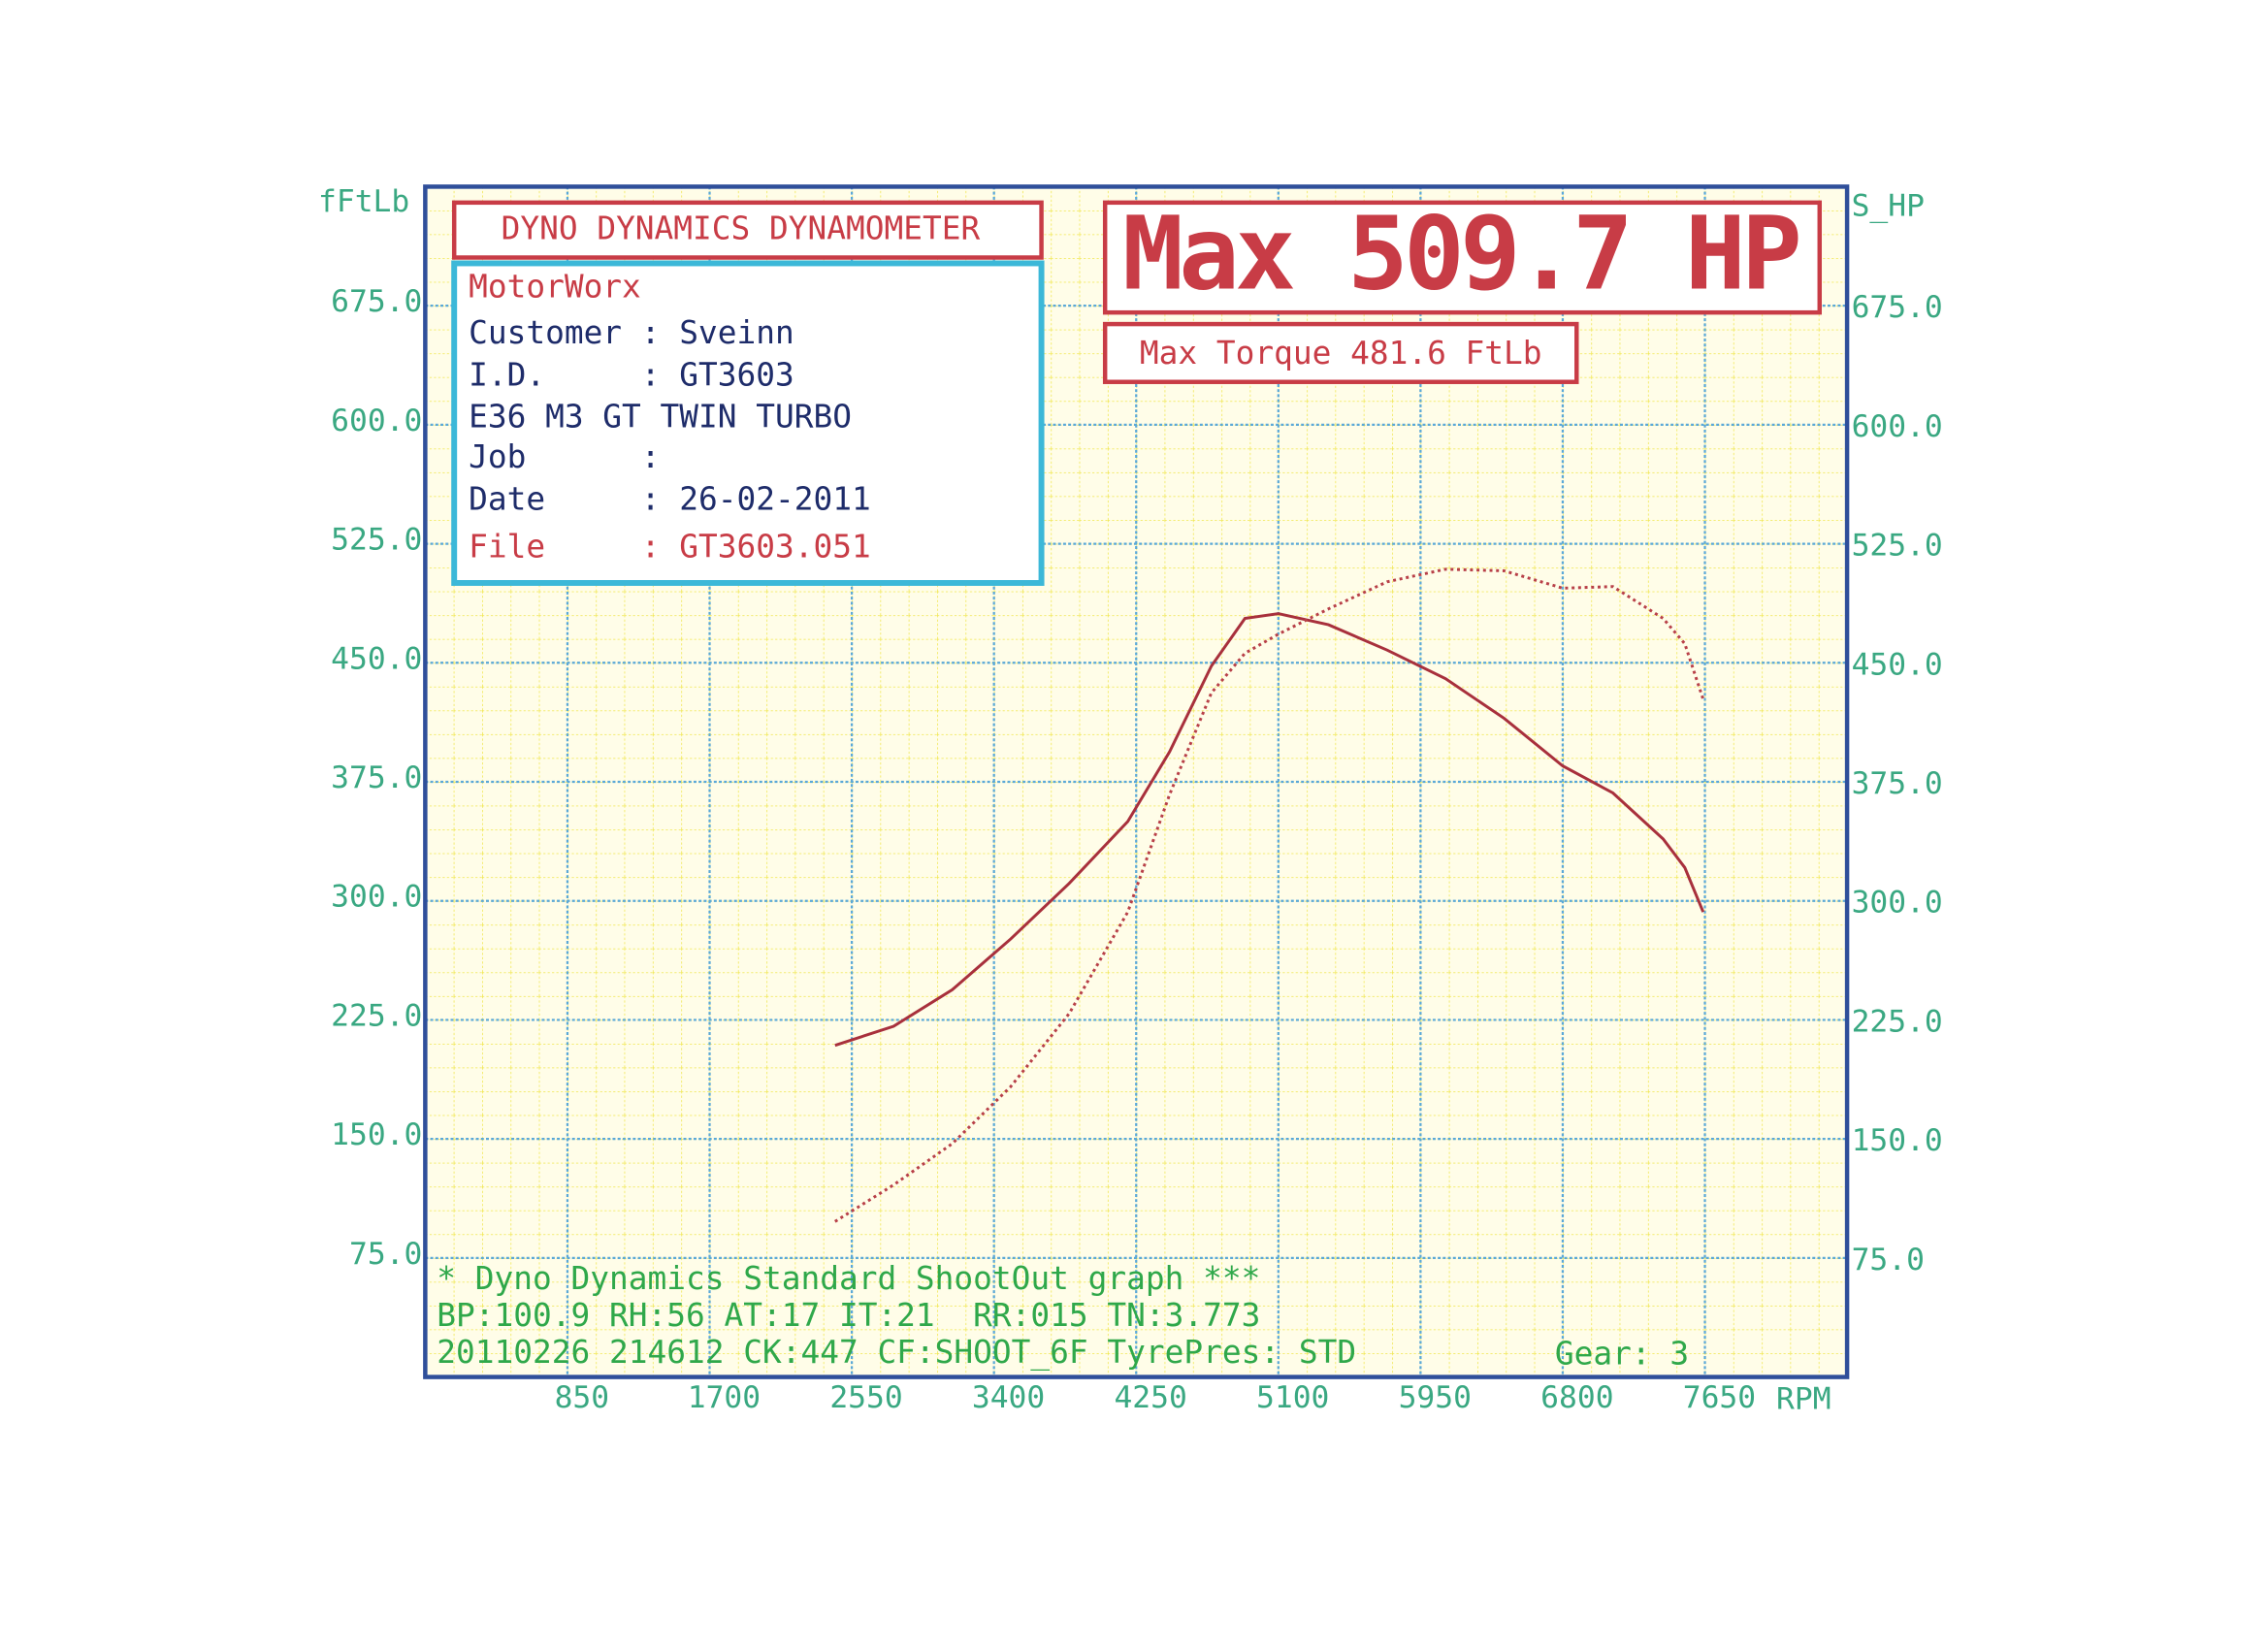  Describe the element at coordinates (741, 228) in the screenshot. I see `title: DYNO DYNAMICS DYNAMOMETER` at that location.